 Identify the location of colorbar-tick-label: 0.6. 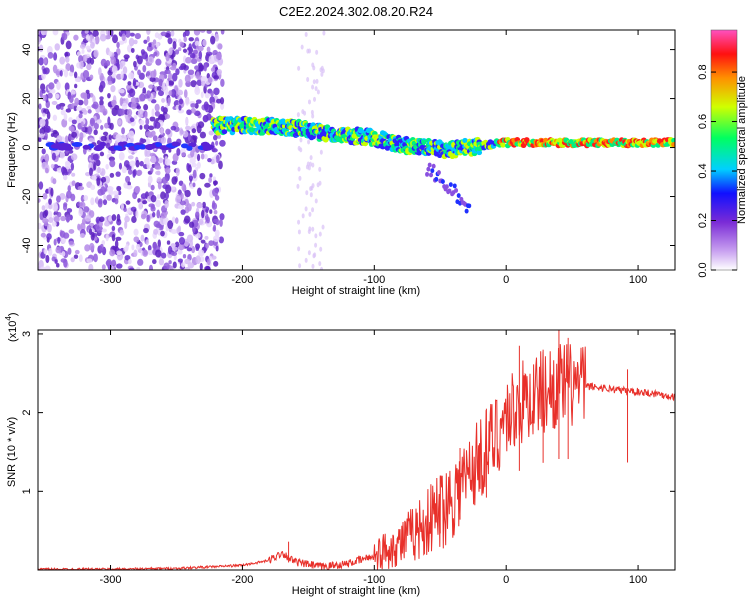
(703, 121).